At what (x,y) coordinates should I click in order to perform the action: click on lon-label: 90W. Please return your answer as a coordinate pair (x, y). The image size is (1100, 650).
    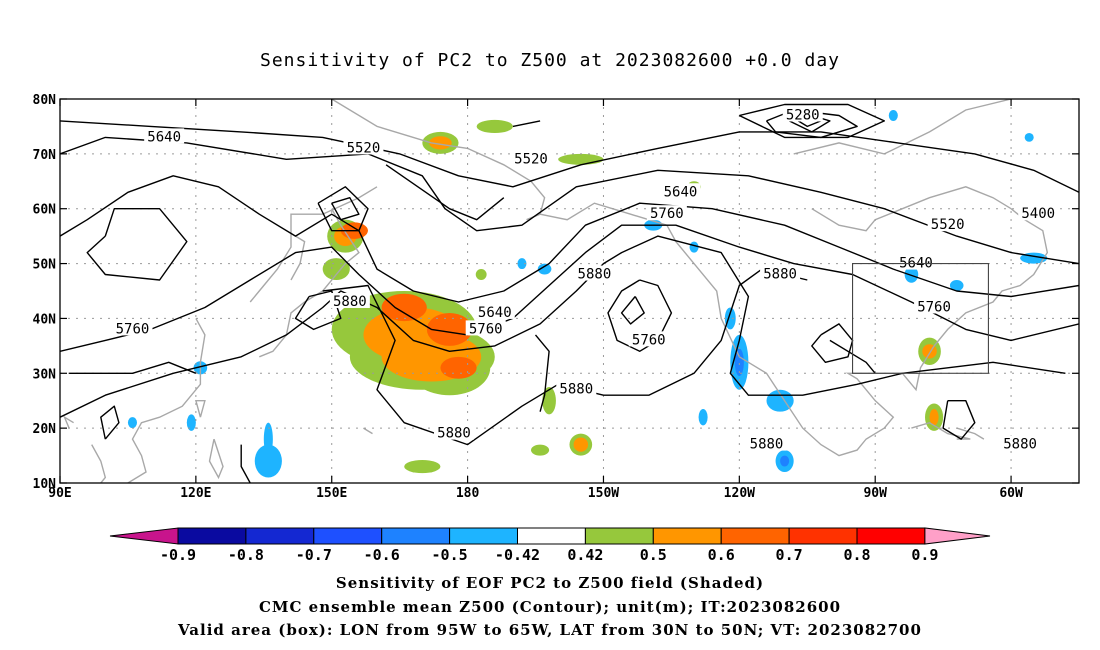
    Looking at the image, I should click on (875, 493).